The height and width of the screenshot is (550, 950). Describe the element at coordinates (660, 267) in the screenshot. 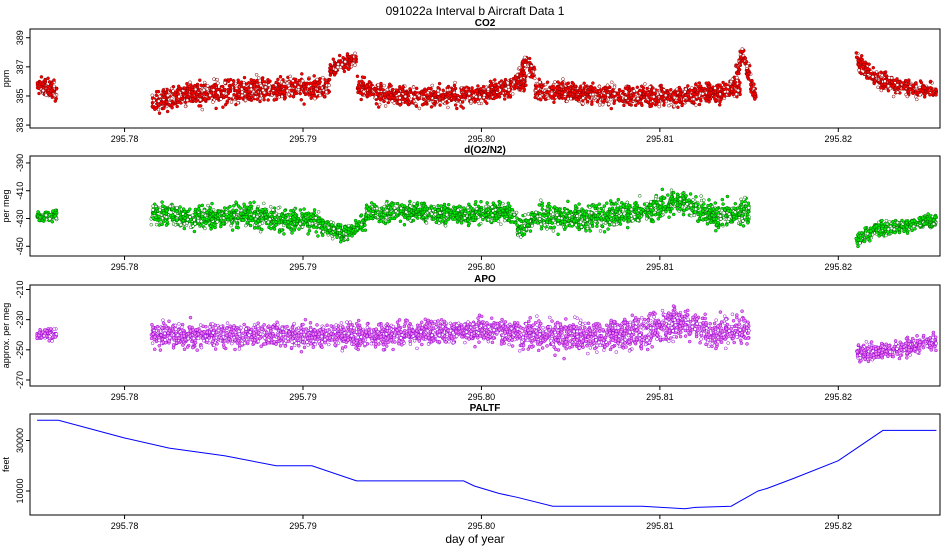

I see `x-tick-label: 295.81` at that location.